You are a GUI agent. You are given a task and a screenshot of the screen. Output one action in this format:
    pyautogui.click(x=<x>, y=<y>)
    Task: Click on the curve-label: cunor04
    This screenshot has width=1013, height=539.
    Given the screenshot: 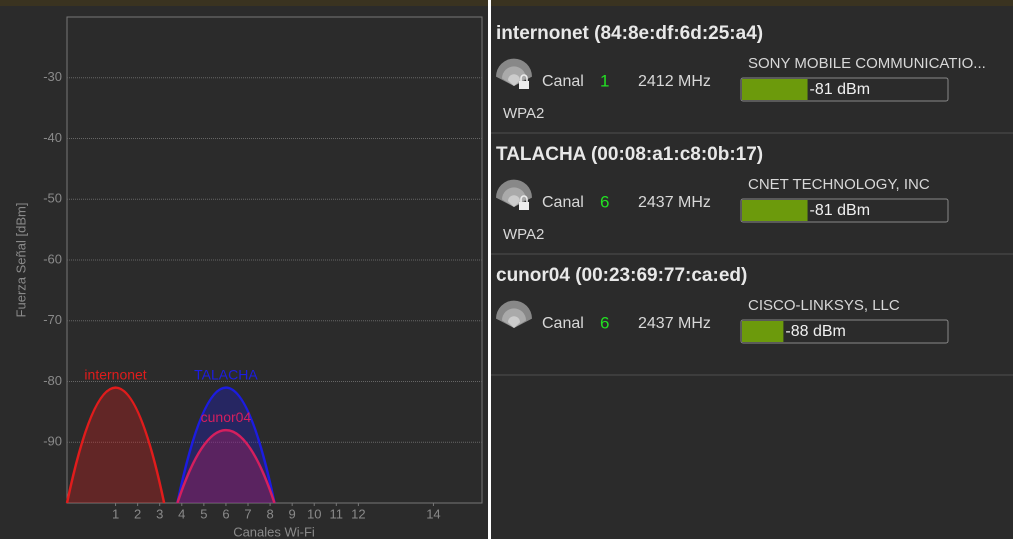 What is the action you would take?
    pyautogui.click(x=226, y=417)
    